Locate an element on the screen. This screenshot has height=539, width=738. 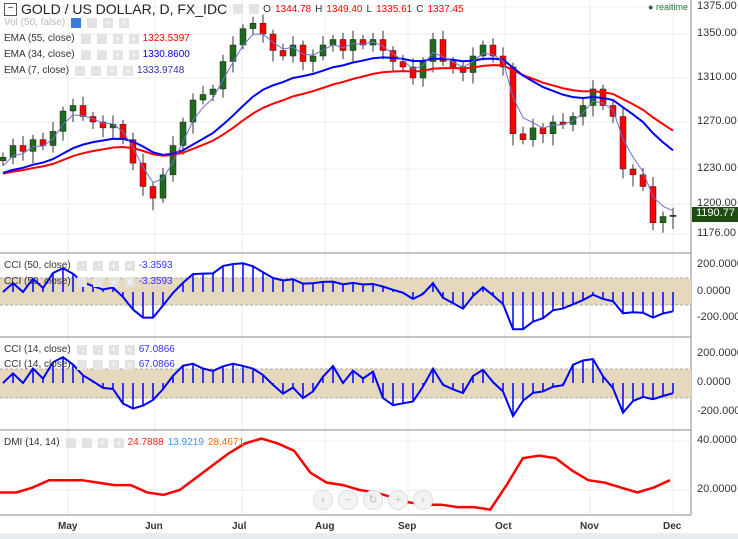
low-label: L is located at coordinates (369, 9).